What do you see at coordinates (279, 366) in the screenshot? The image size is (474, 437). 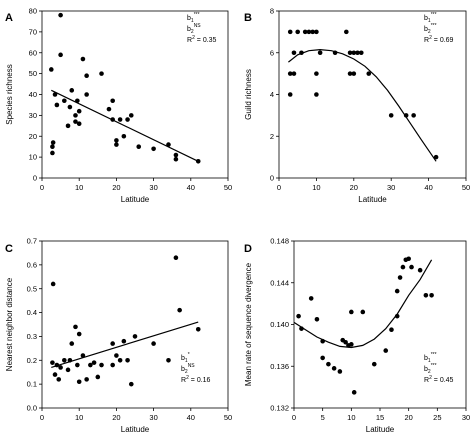 I see `y-tick-label: 0.136` at bounding box center [279, 366].